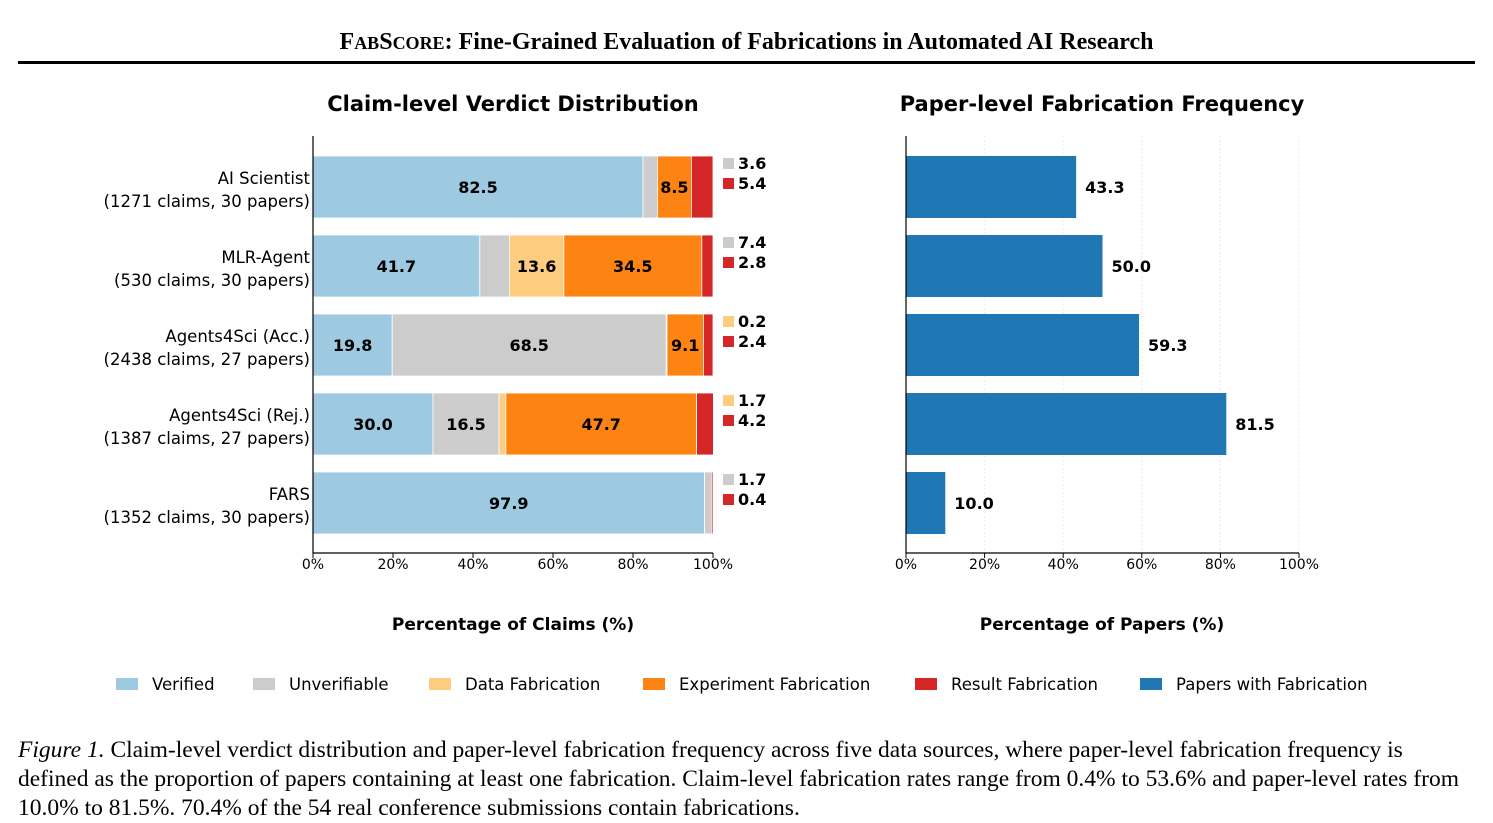  I want to click on segment-value-label: 9.1, so click(685, 345).